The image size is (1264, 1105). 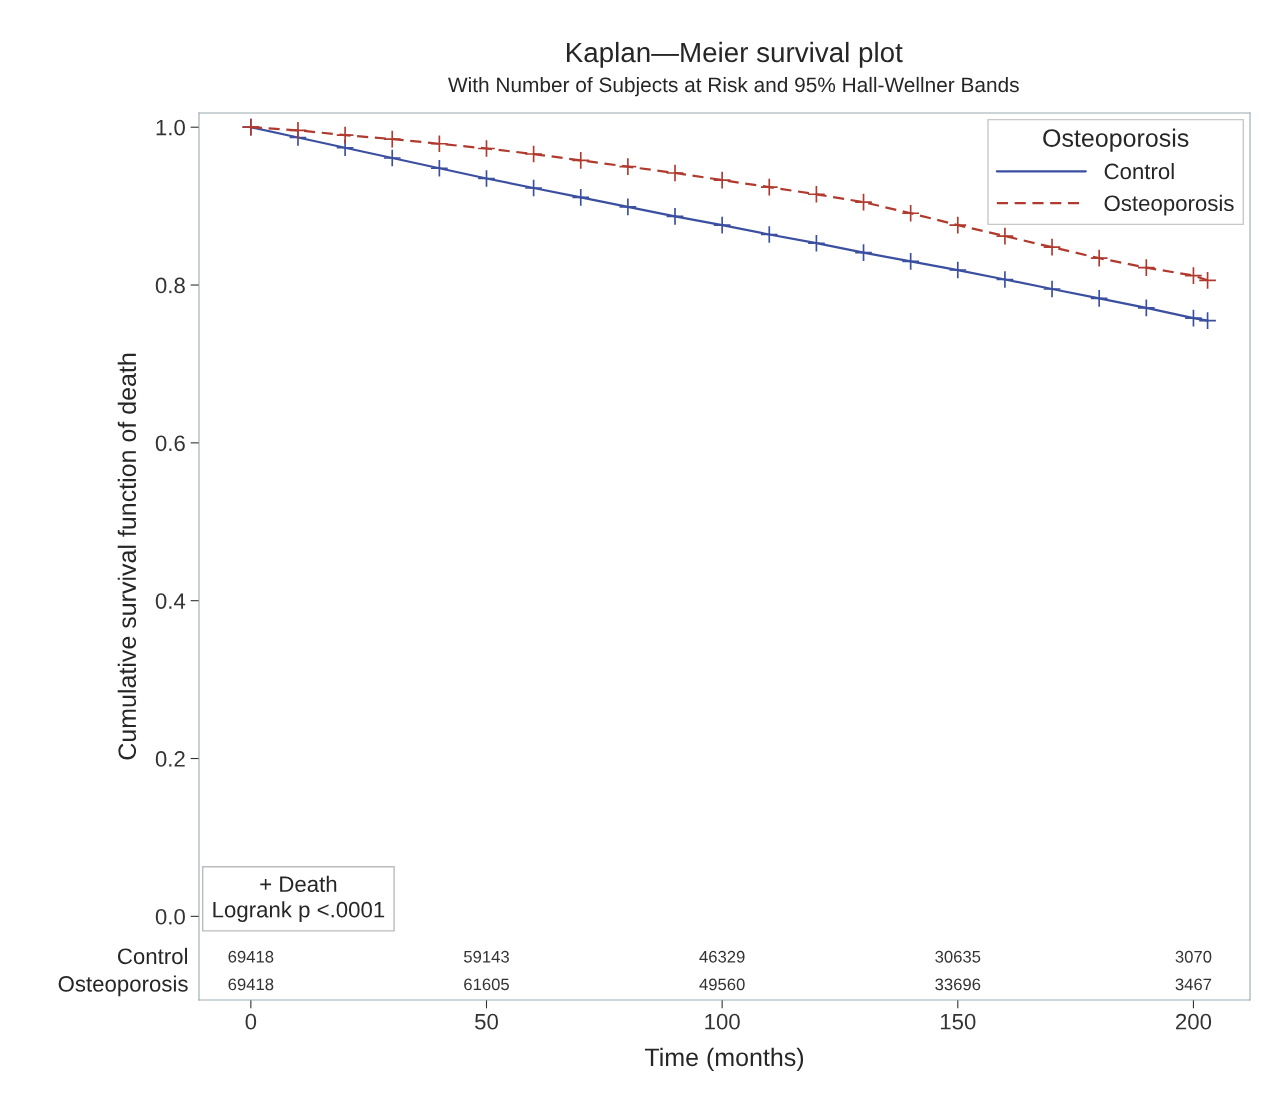 What do you see at coordinates (1116, 140) in the screenshot?
I see `legend-title: Osteoporosis` at bounding box center [1116, 140].